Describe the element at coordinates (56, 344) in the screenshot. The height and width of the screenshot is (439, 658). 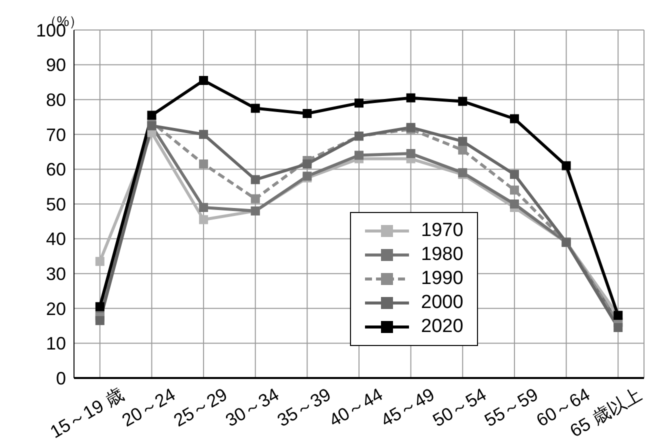
I see `y-tick-label: 10` at that location.